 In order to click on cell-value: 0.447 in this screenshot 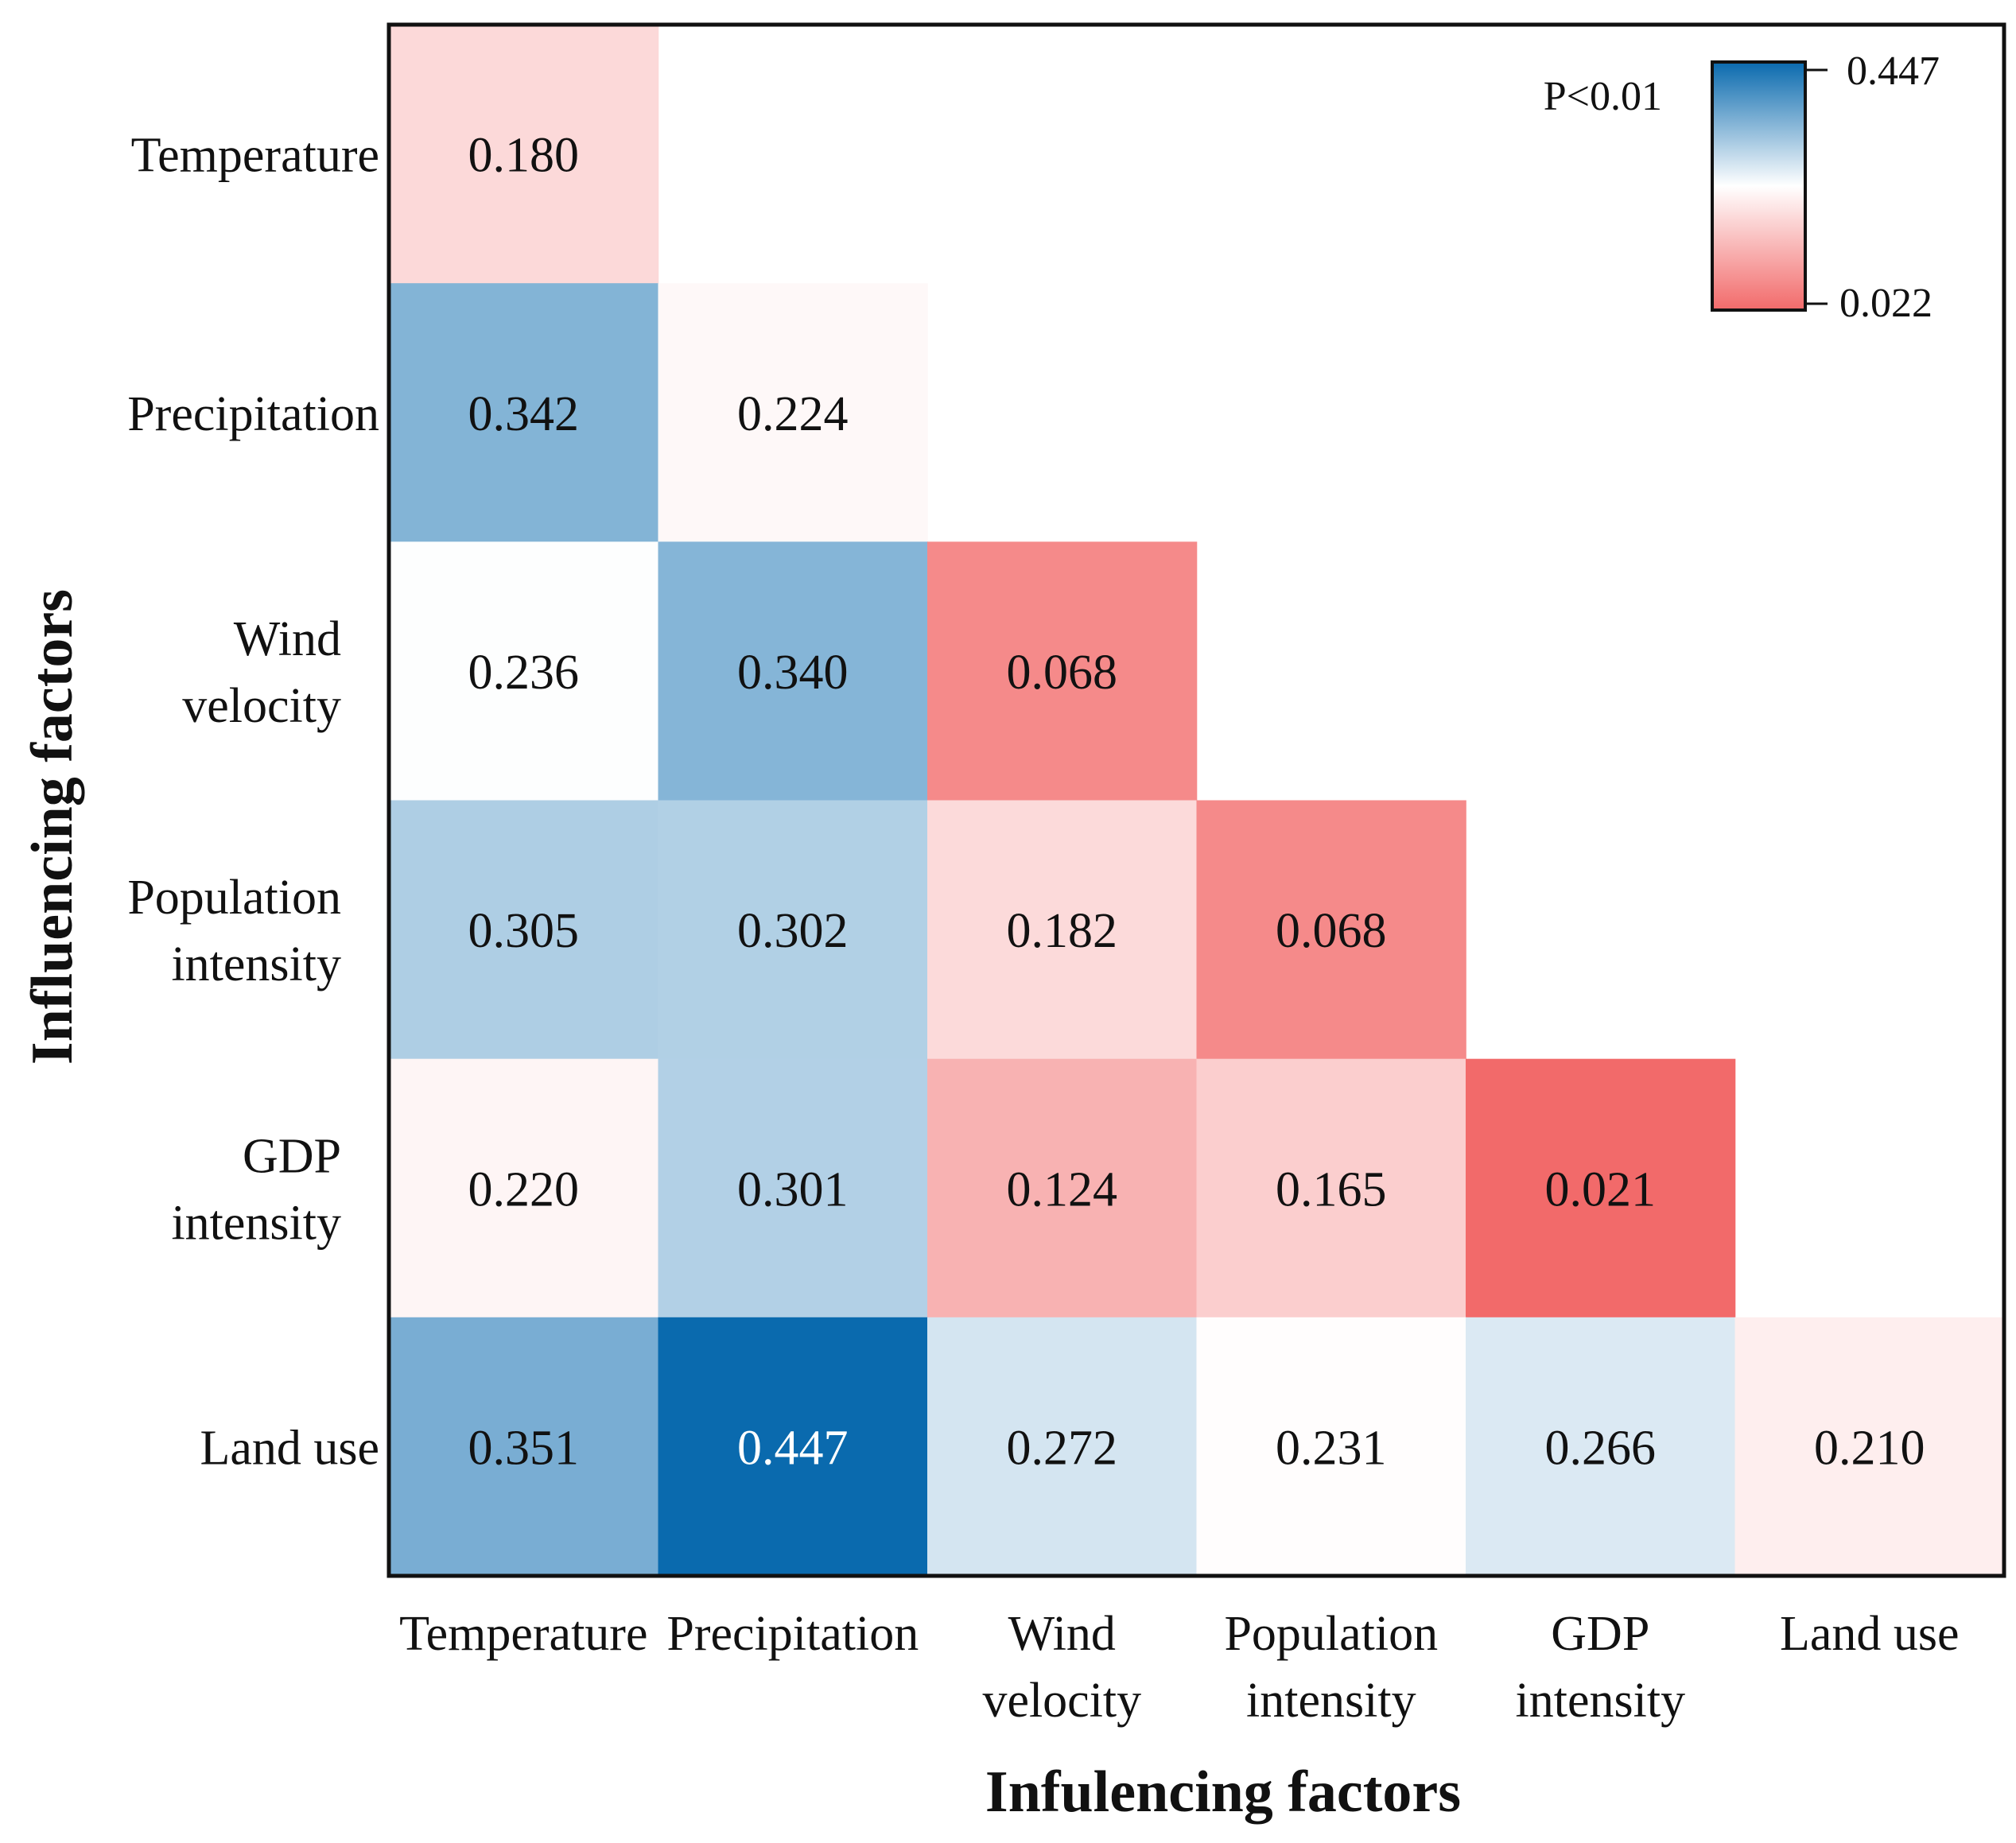, I will do `click(793, 1448)`.